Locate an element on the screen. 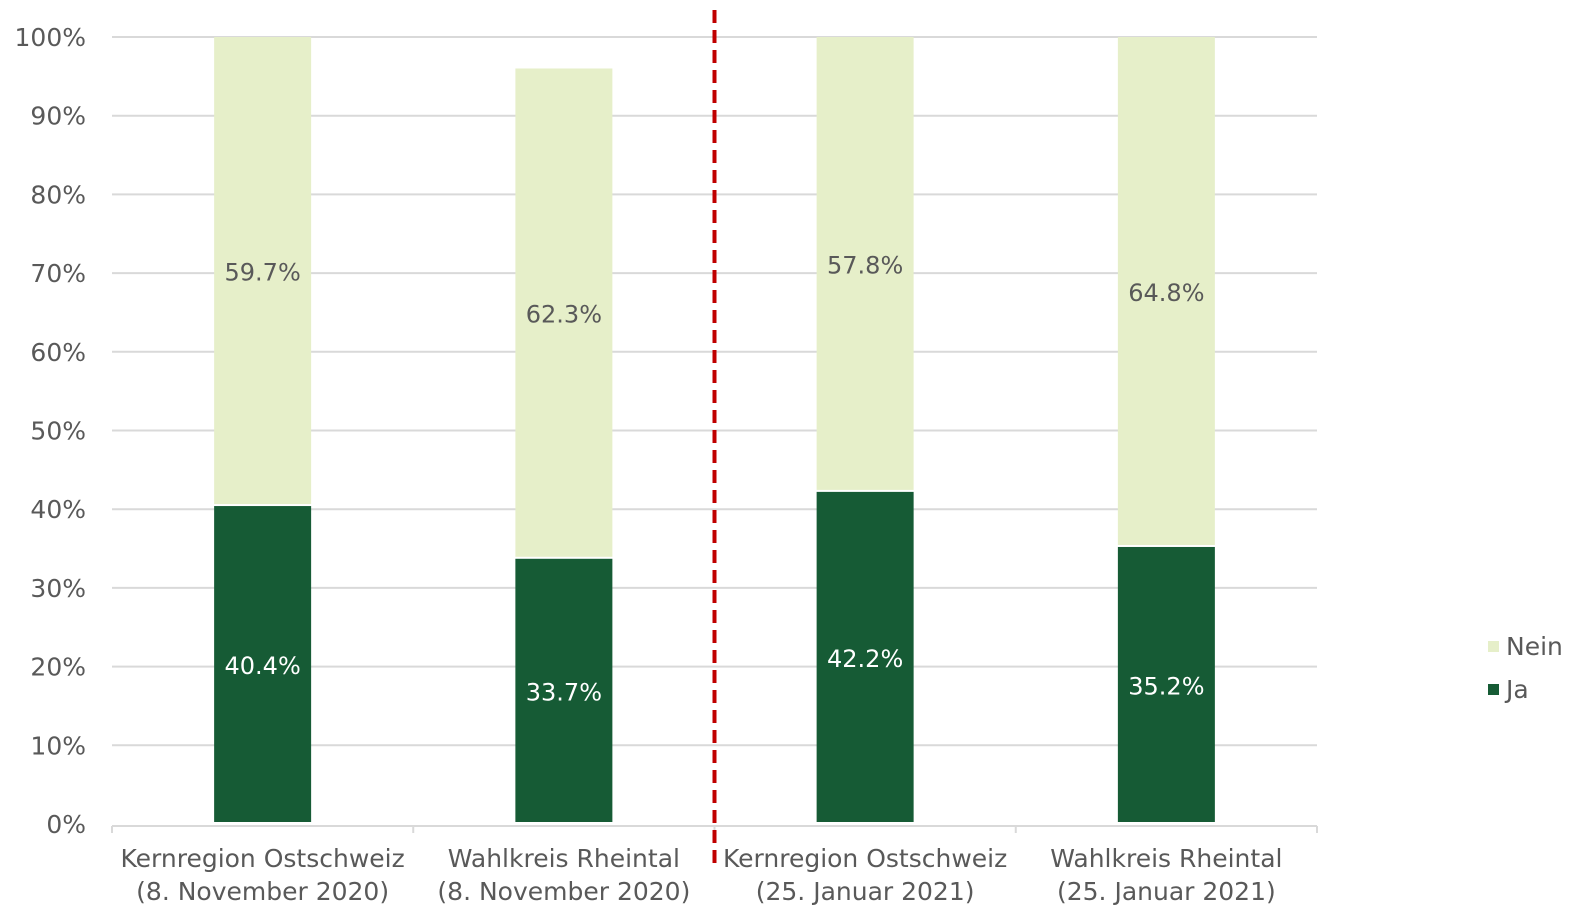 This screenshot has width=1571, height=907. data-label: 59.7% is located at coordinates (263, 273).